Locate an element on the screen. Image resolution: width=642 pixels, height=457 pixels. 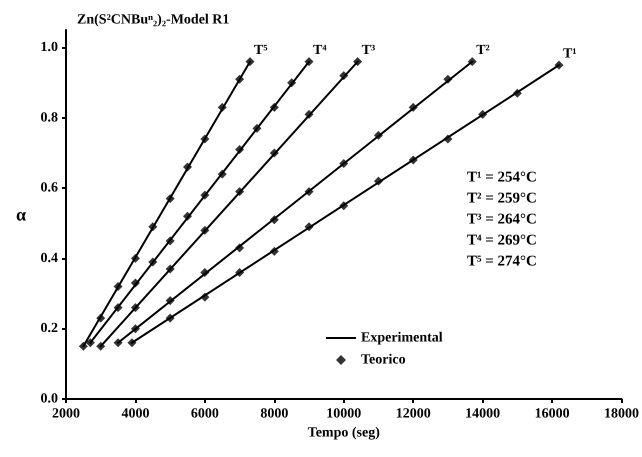
x-axis-title: Tempo (seg) is located at coordinates (344, 432).